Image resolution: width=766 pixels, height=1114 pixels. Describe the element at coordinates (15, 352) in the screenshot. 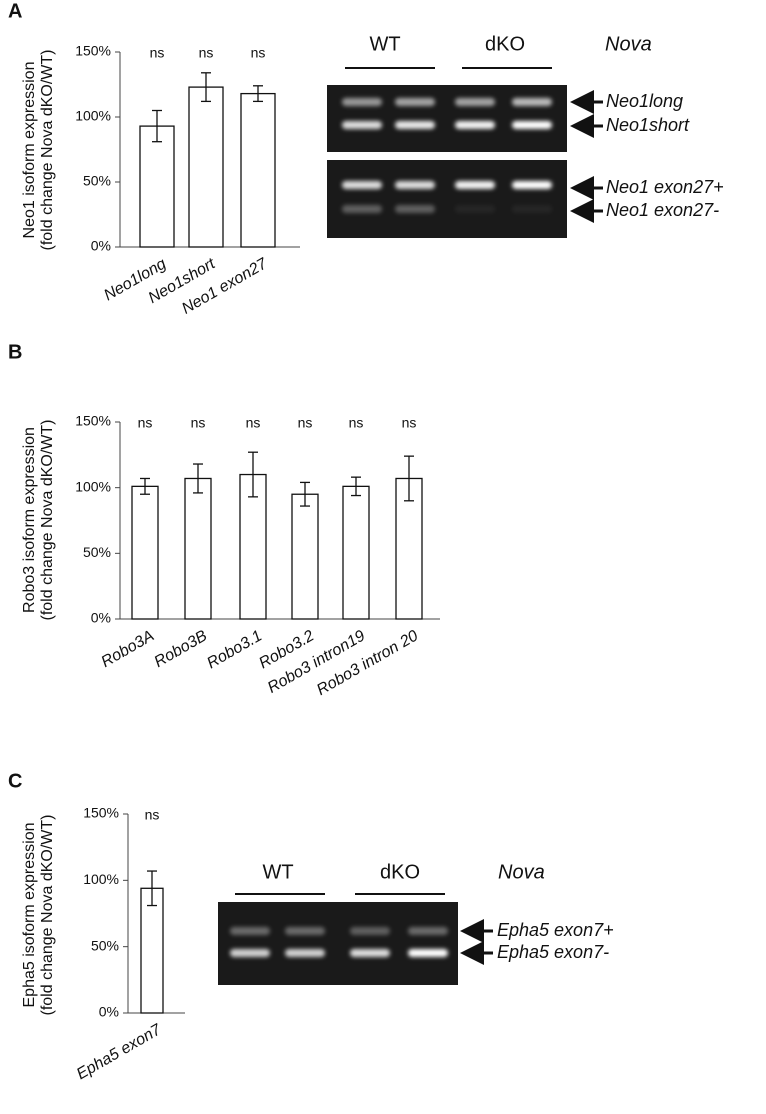

I see `panel-label: B` at that location.